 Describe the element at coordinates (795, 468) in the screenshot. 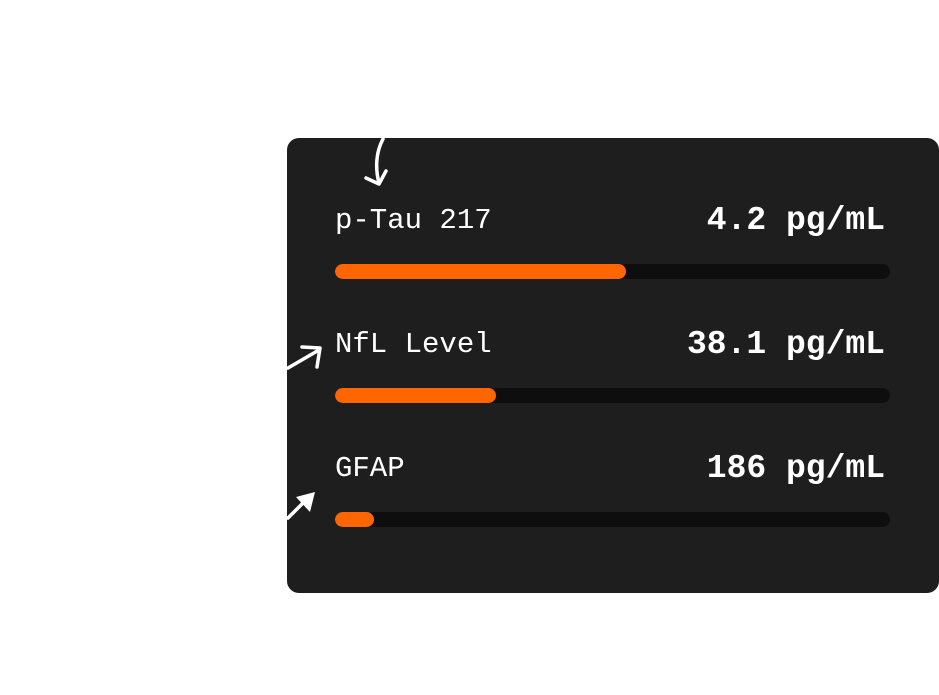

I see `biomarker-value: 186 pg/mL` at that location.